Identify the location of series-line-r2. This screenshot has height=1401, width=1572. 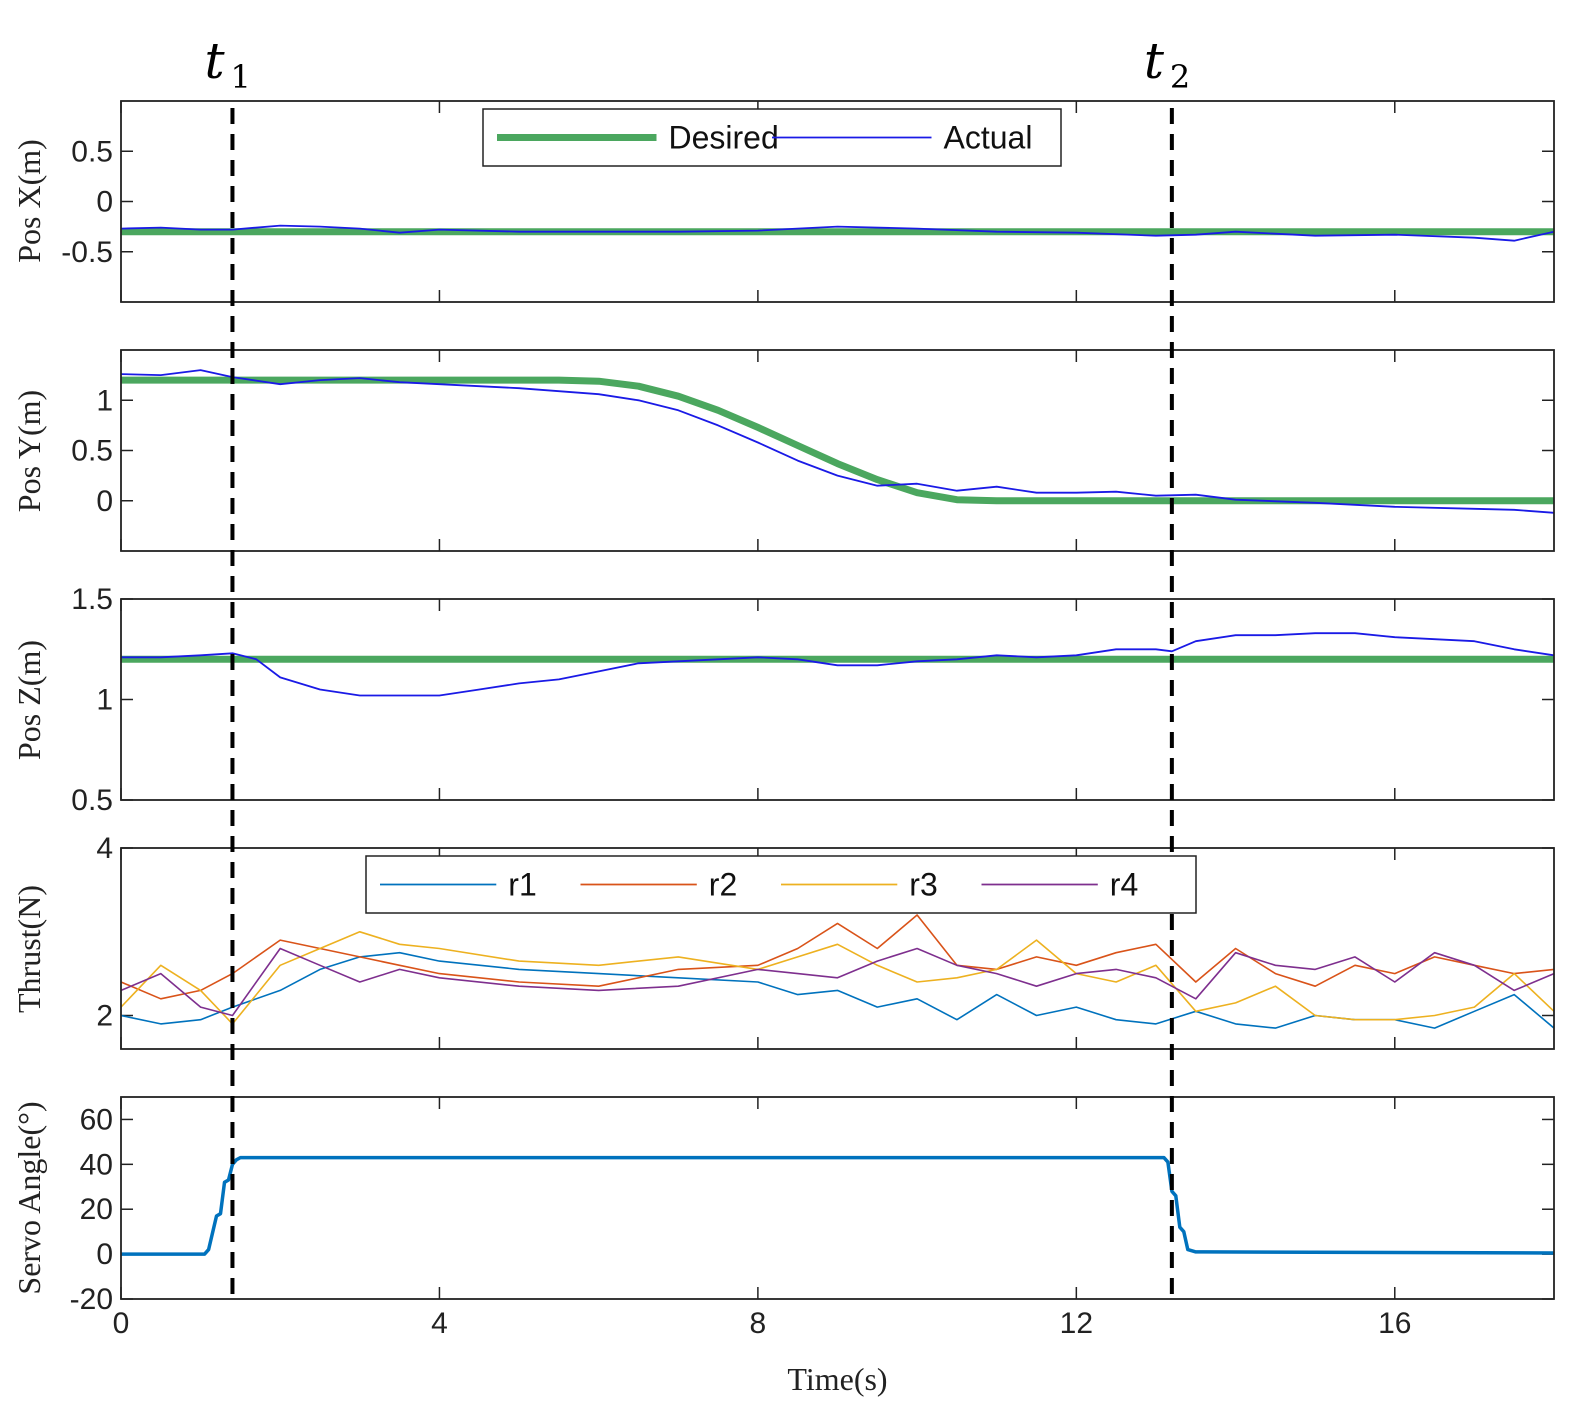
(837, 957).